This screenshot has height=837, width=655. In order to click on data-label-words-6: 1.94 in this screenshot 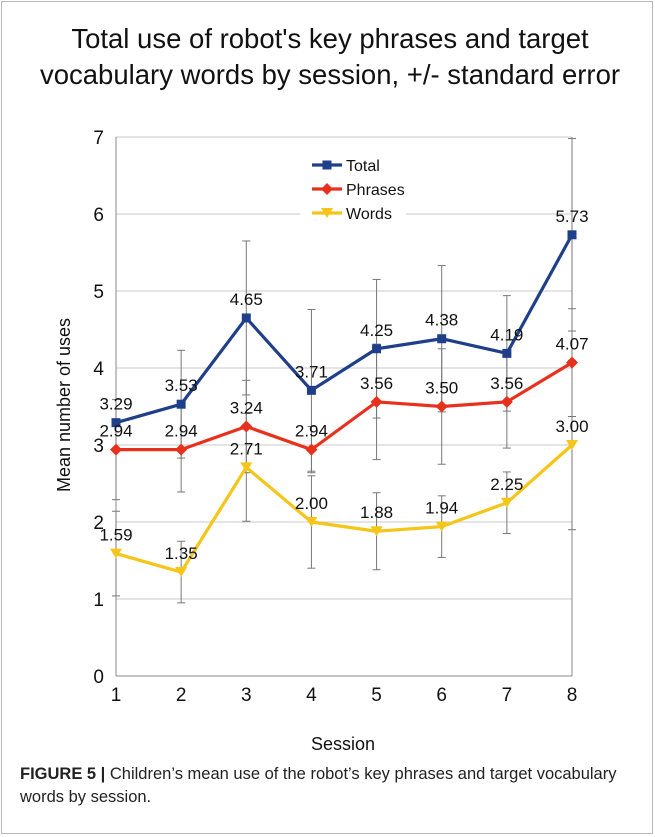, I will do `click(441, 508)`.